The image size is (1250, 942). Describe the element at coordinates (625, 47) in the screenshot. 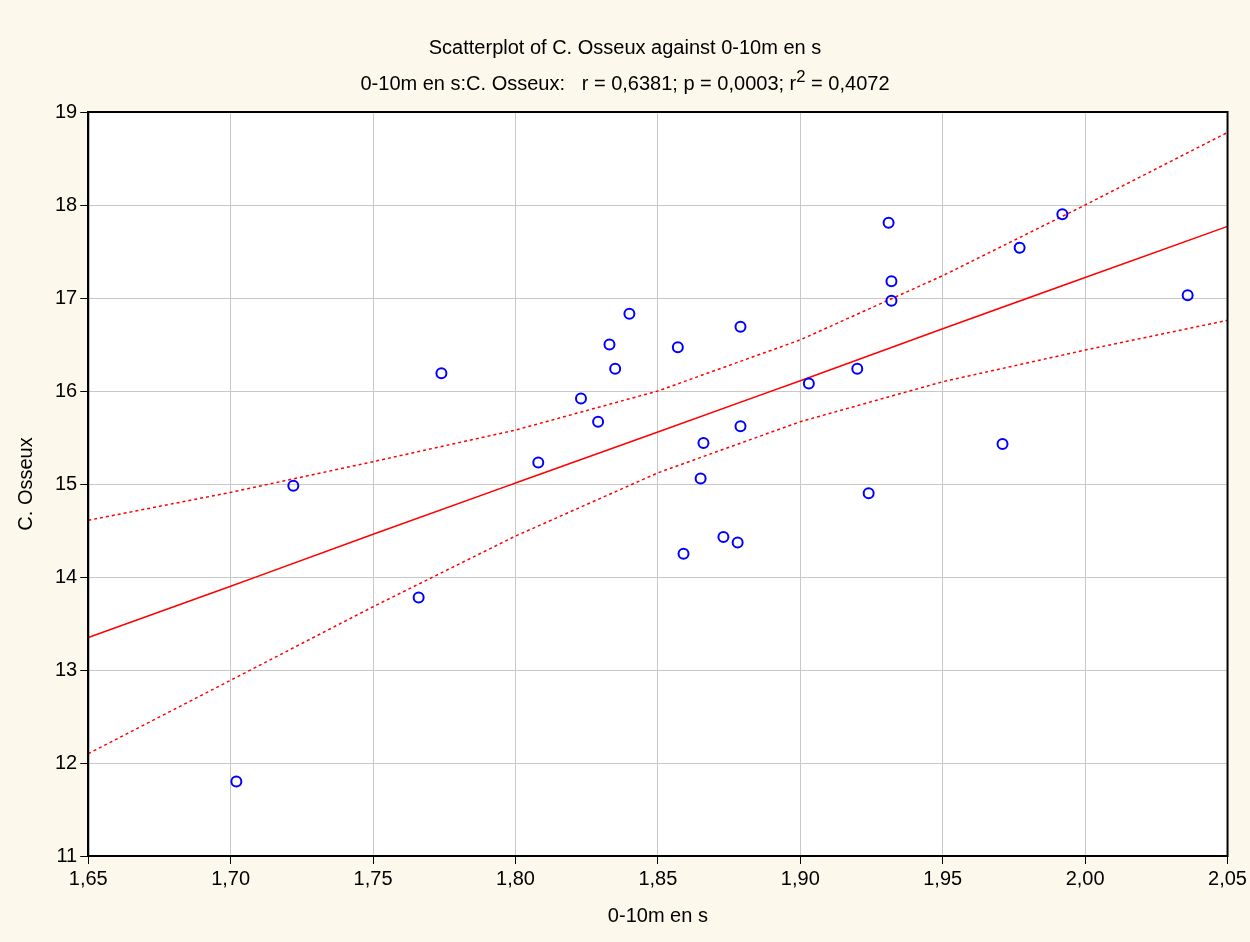

I see `chart-title: Scatterplot of C. Osseux against 0-10m en s` at that location.